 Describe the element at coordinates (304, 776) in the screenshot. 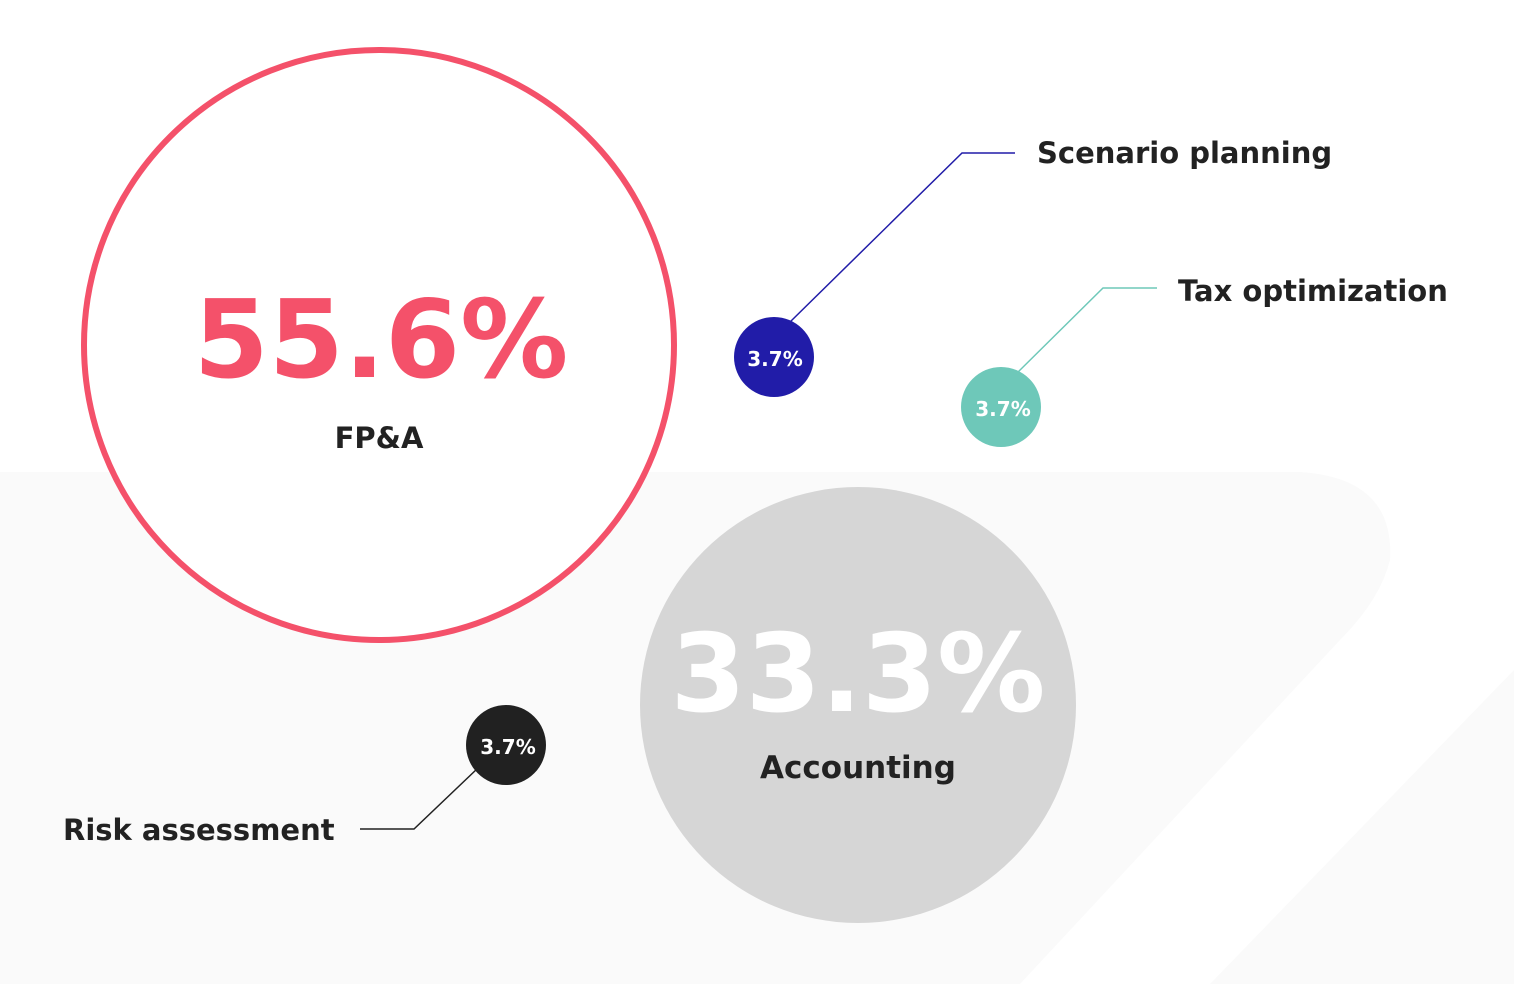

I see `bubble-risk-assessment: 3.7% Risk assessment` at that location.